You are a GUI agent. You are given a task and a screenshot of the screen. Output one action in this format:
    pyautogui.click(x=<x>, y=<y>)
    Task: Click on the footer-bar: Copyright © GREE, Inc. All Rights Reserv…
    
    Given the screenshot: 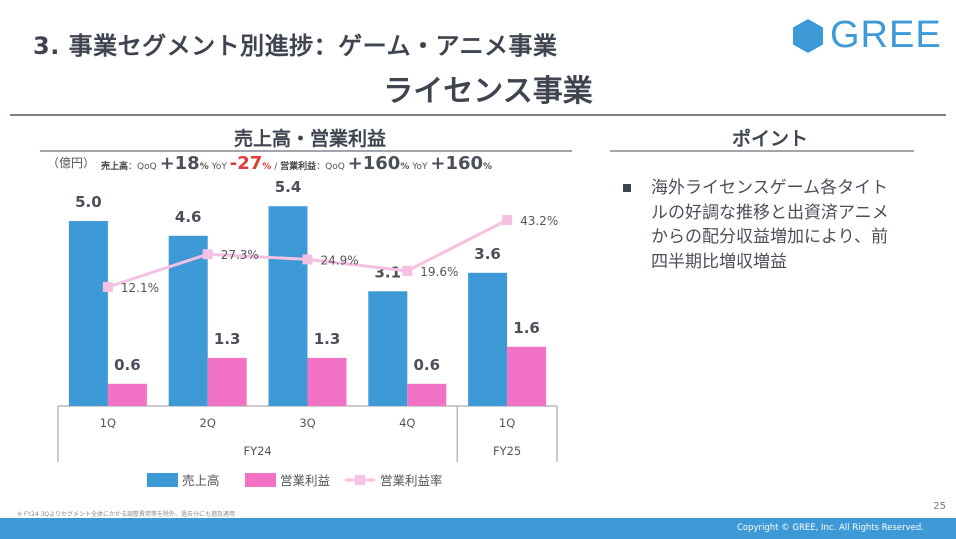 What is the action you would take?
    pyautogui.click(x=478, y=528)
    